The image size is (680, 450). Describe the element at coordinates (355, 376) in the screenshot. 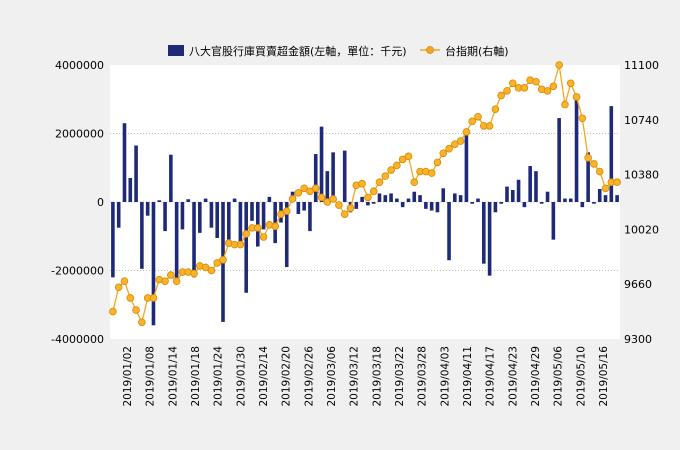

I see `x-tick-label: 2019/03/12` at that location.